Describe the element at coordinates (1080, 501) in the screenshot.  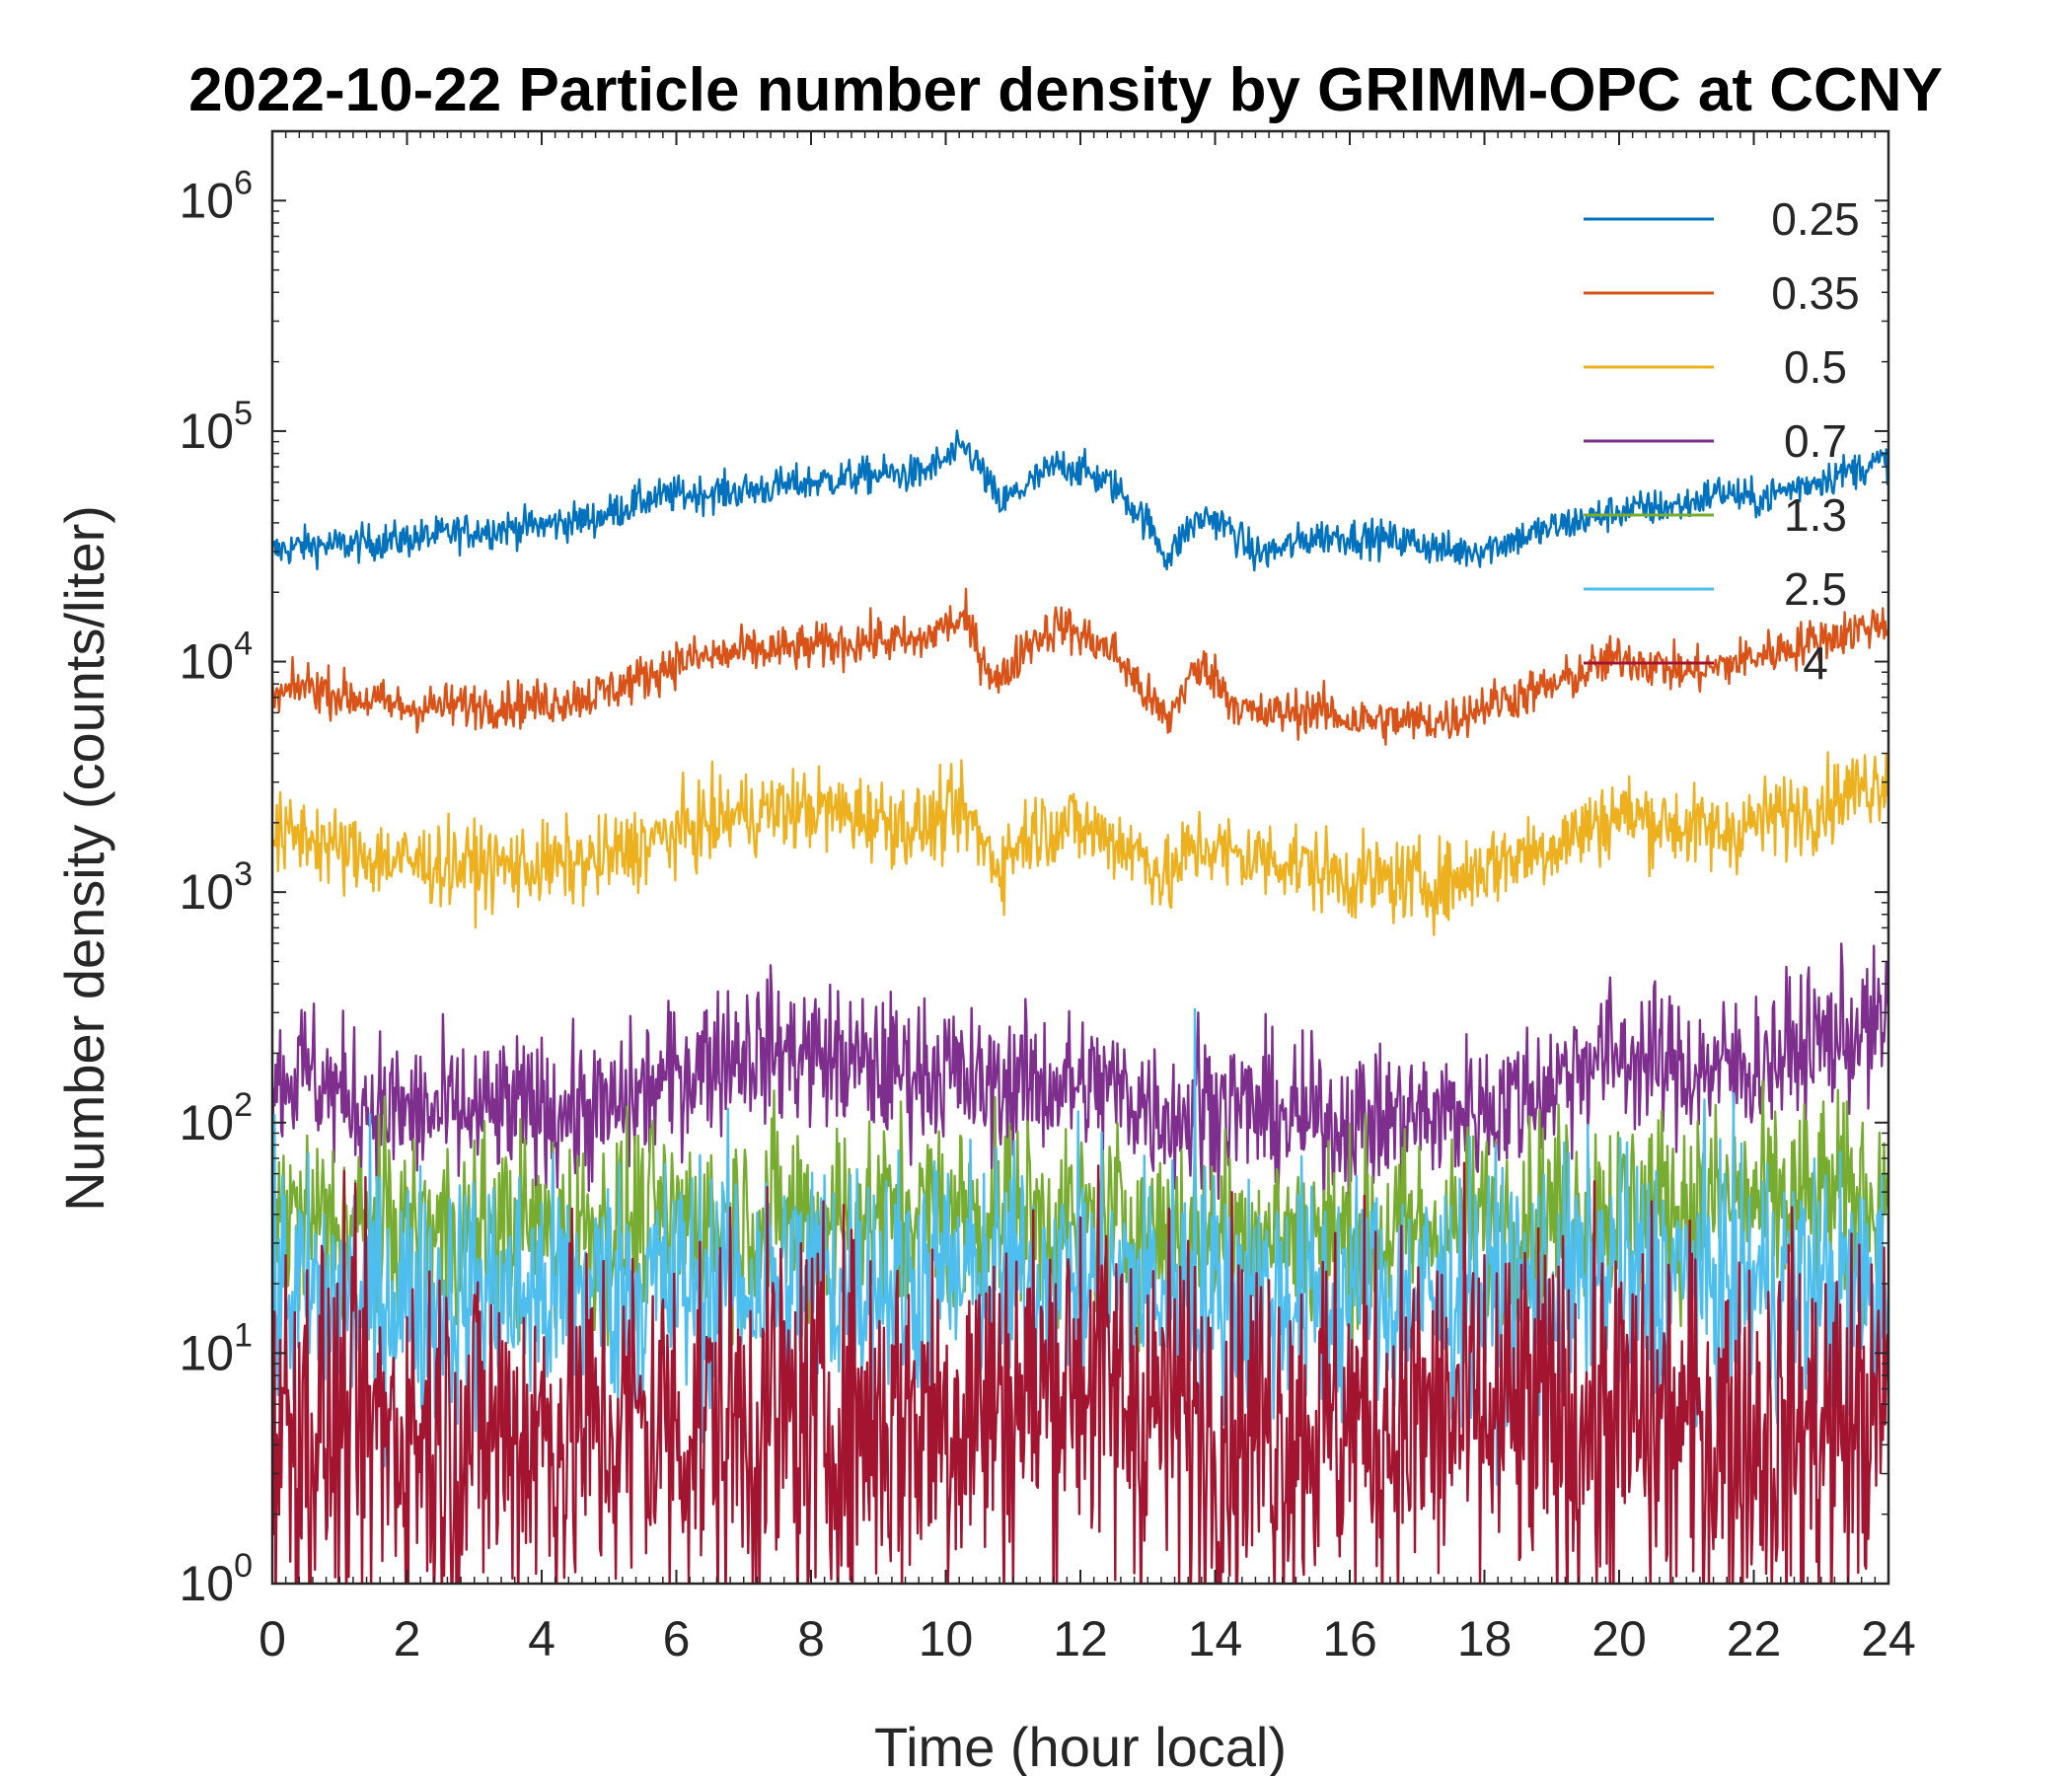
I see `series-line-0.25` at that location.